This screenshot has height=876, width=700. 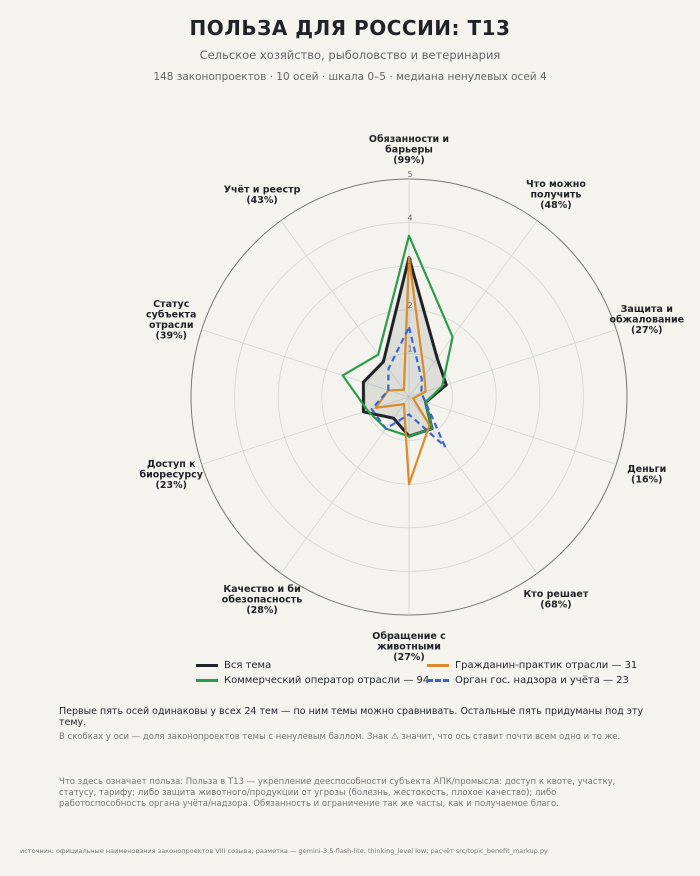 What do you see at coordinates (248, 665) in the screenshot?
I see `legend-label: Вся тема` at bounding box center [248, 665].